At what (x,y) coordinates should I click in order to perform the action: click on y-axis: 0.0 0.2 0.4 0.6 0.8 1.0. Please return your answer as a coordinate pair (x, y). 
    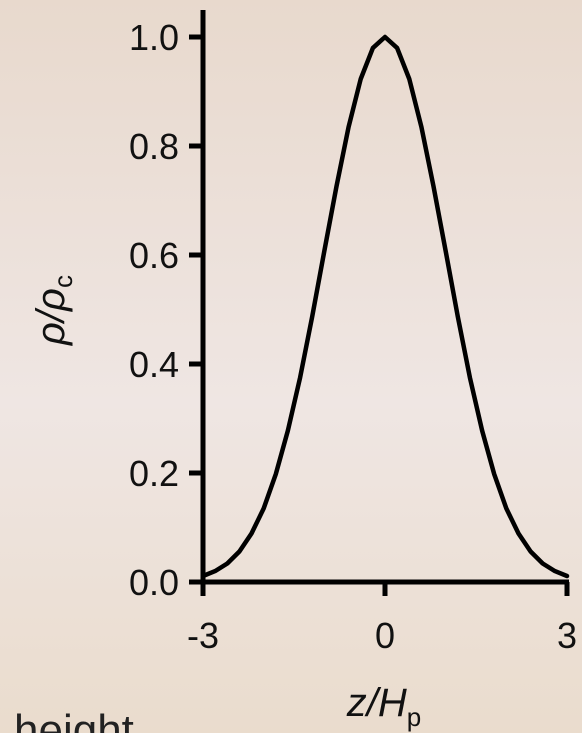
    Looking at the image, I should click on (167, 306).